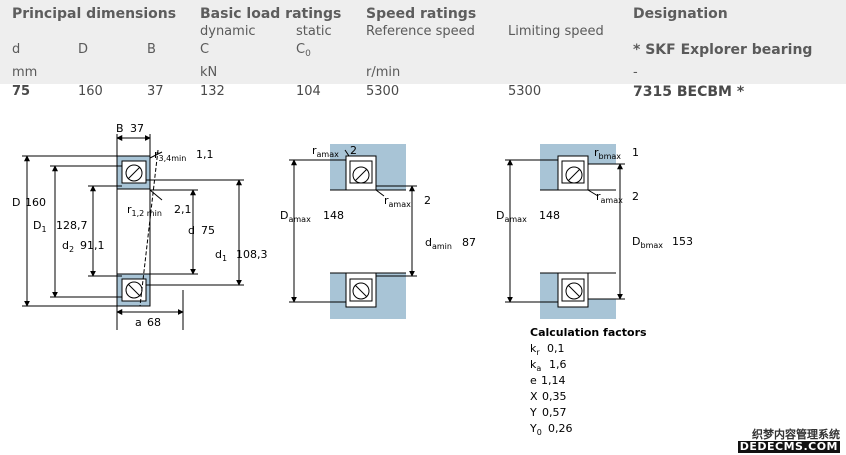 Image resolution: width=846 pixels, height=455 pixels. What do you see at coordinates (183, 209) in the screenshot?
I see `dim-r12-value: 2,1` at bounding box center [183, 209].